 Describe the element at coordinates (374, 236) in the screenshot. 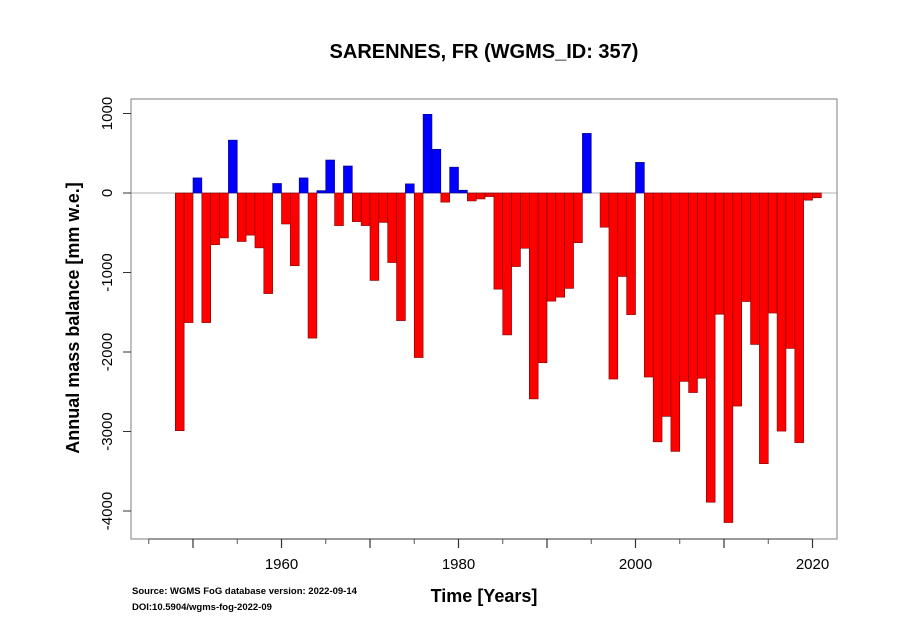

I see `bar-1970` at that location.